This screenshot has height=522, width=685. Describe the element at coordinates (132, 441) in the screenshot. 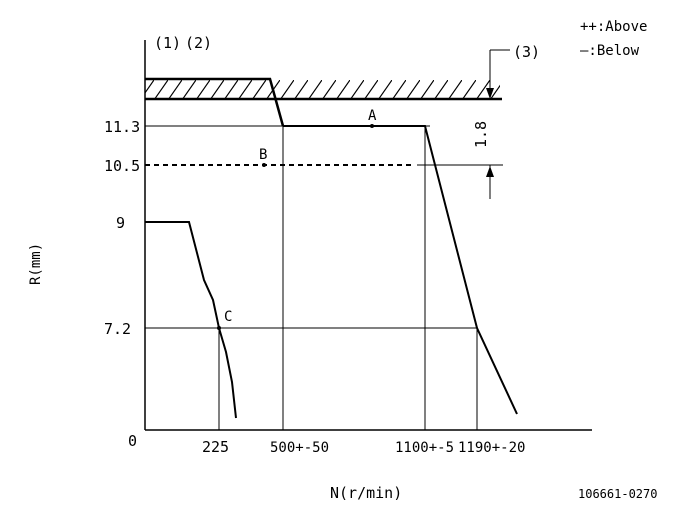

I see `x-tick-origin: 0` at that location.